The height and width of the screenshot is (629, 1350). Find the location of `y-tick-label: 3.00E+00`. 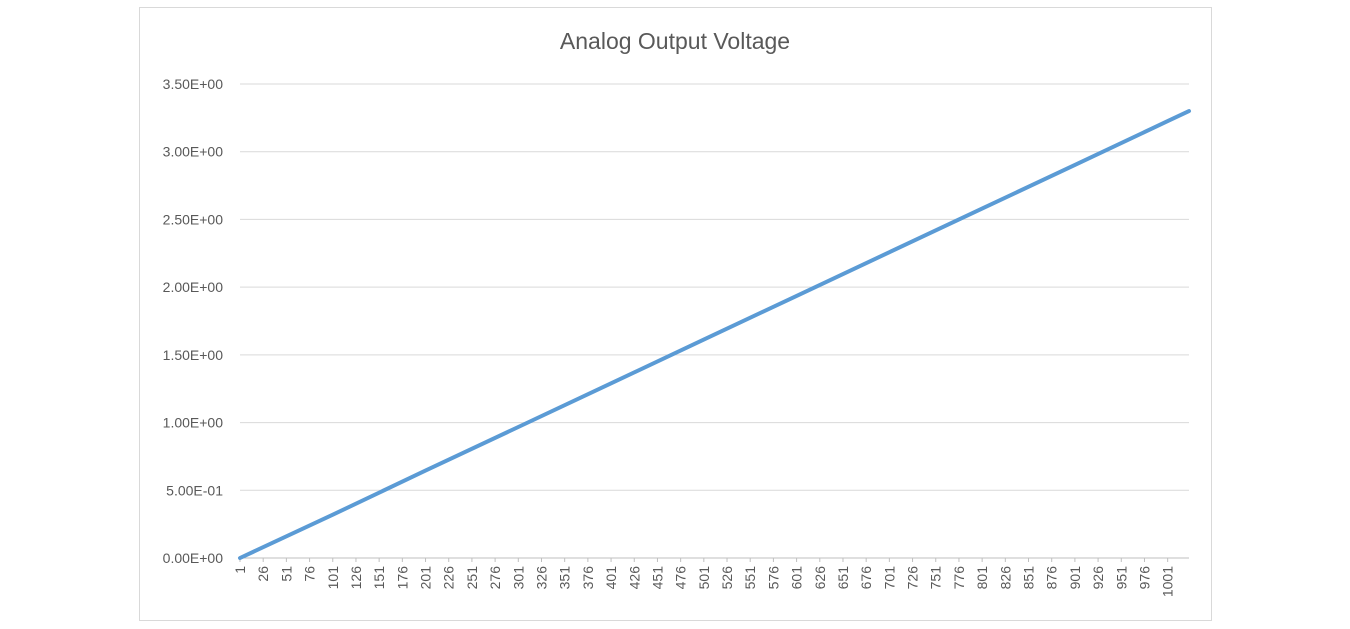

y-tick-label: 3.00E+00 is located at coordinates (193, 152).